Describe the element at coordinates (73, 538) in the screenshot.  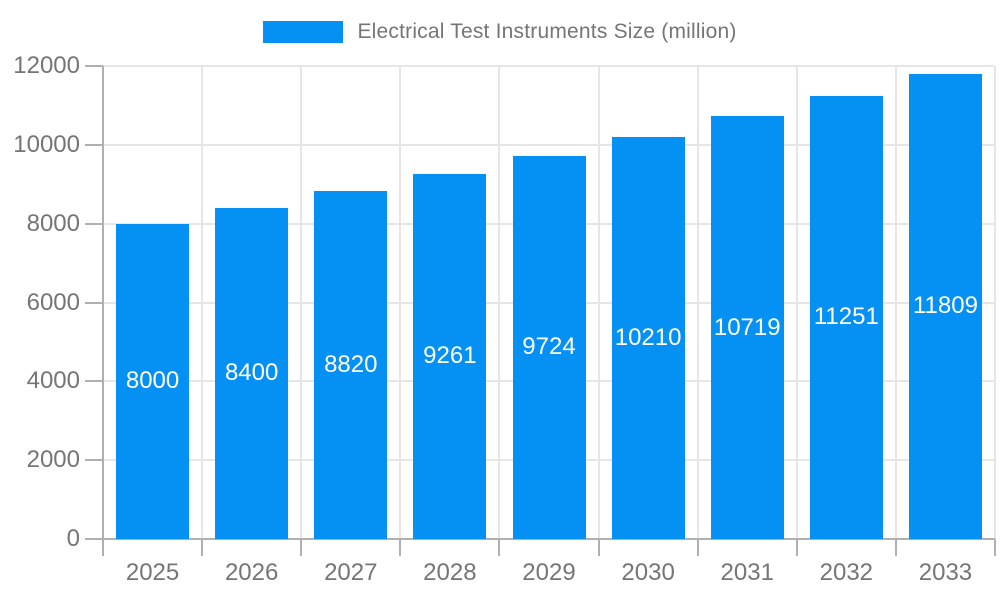
I see `y-tick-label: 0` at that location.